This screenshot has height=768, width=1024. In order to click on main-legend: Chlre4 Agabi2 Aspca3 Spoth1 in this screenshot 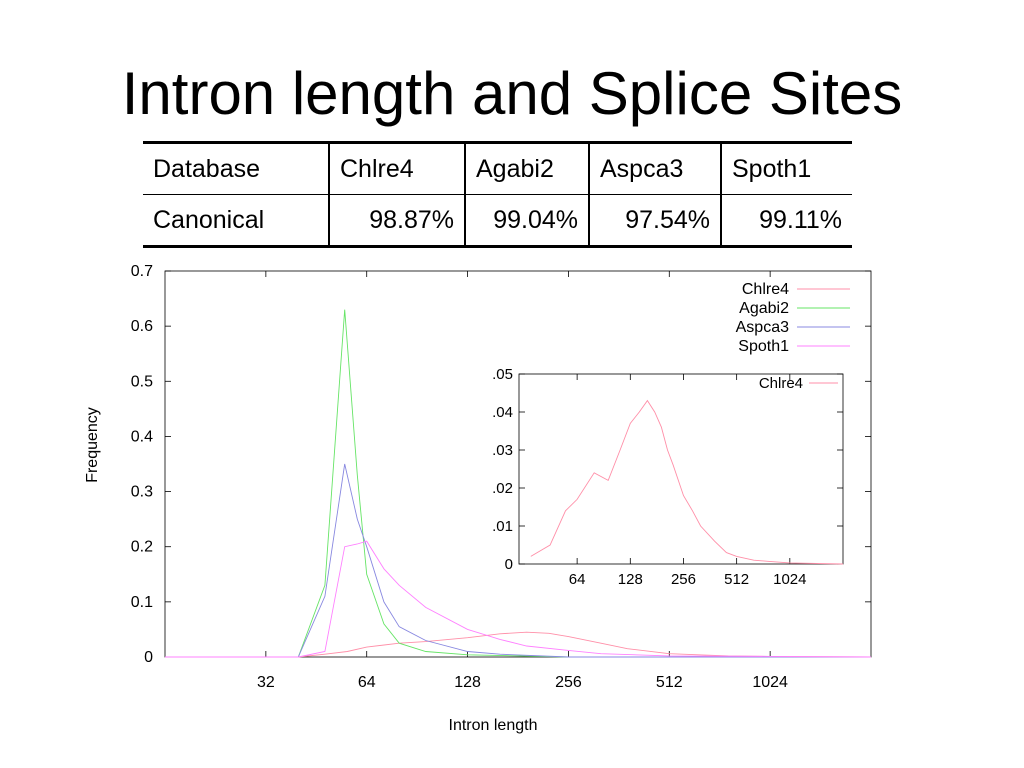, I will do `click(793, 318)`.